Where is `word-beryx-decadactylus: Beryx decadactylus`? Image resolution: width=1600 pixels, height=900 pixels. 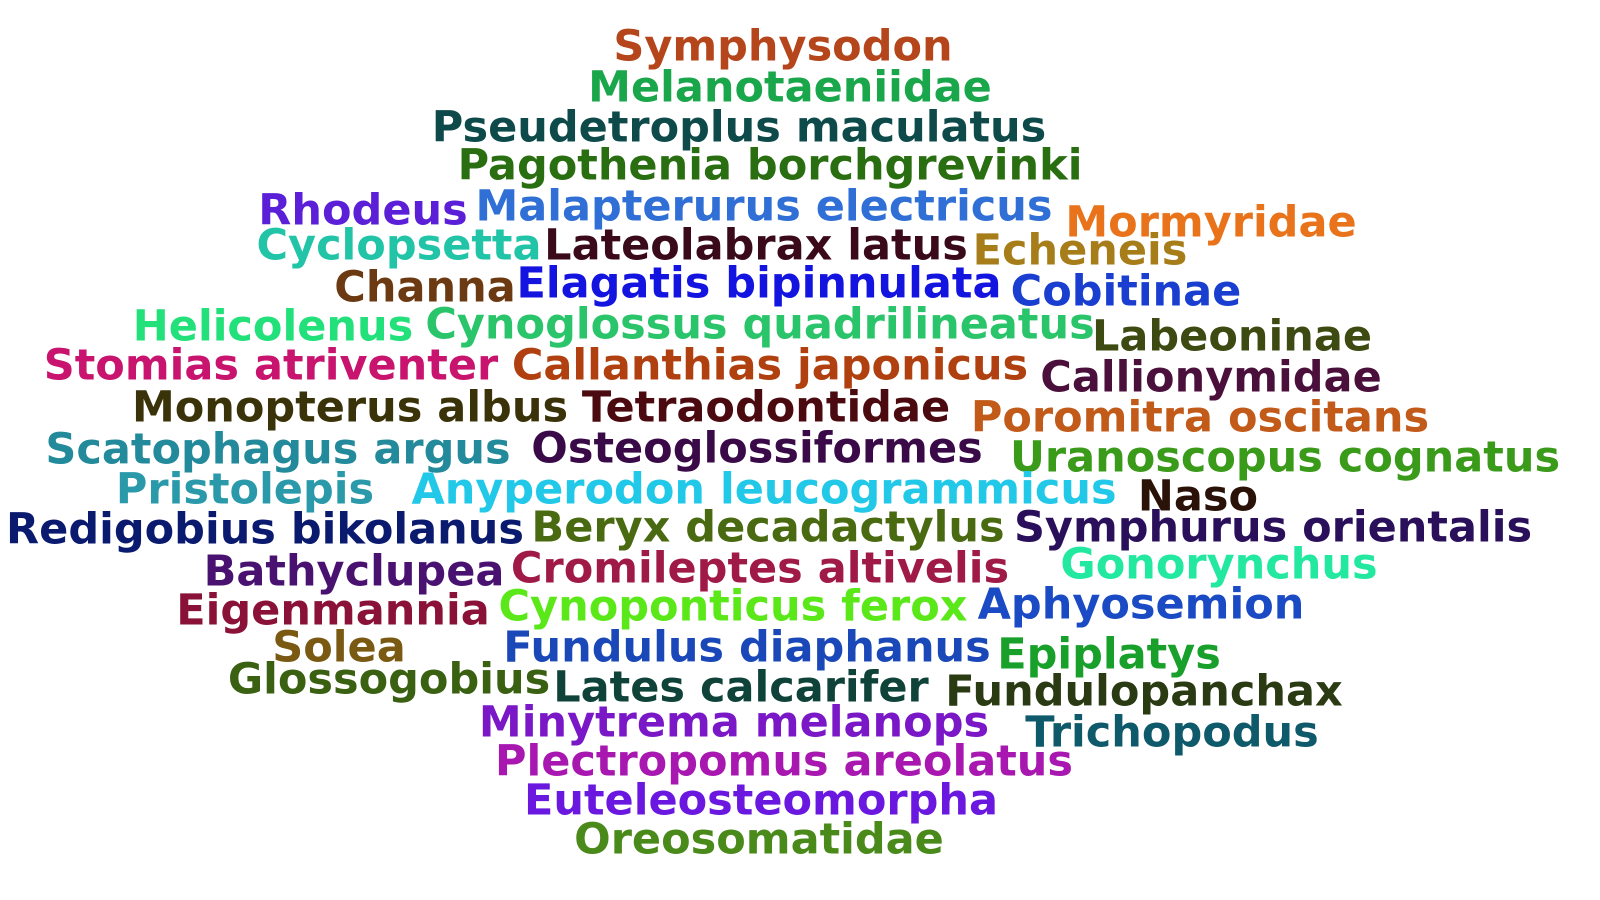
word-beryx-decadactylus: Beryx decadactylus is located at coordinates (768, 527).